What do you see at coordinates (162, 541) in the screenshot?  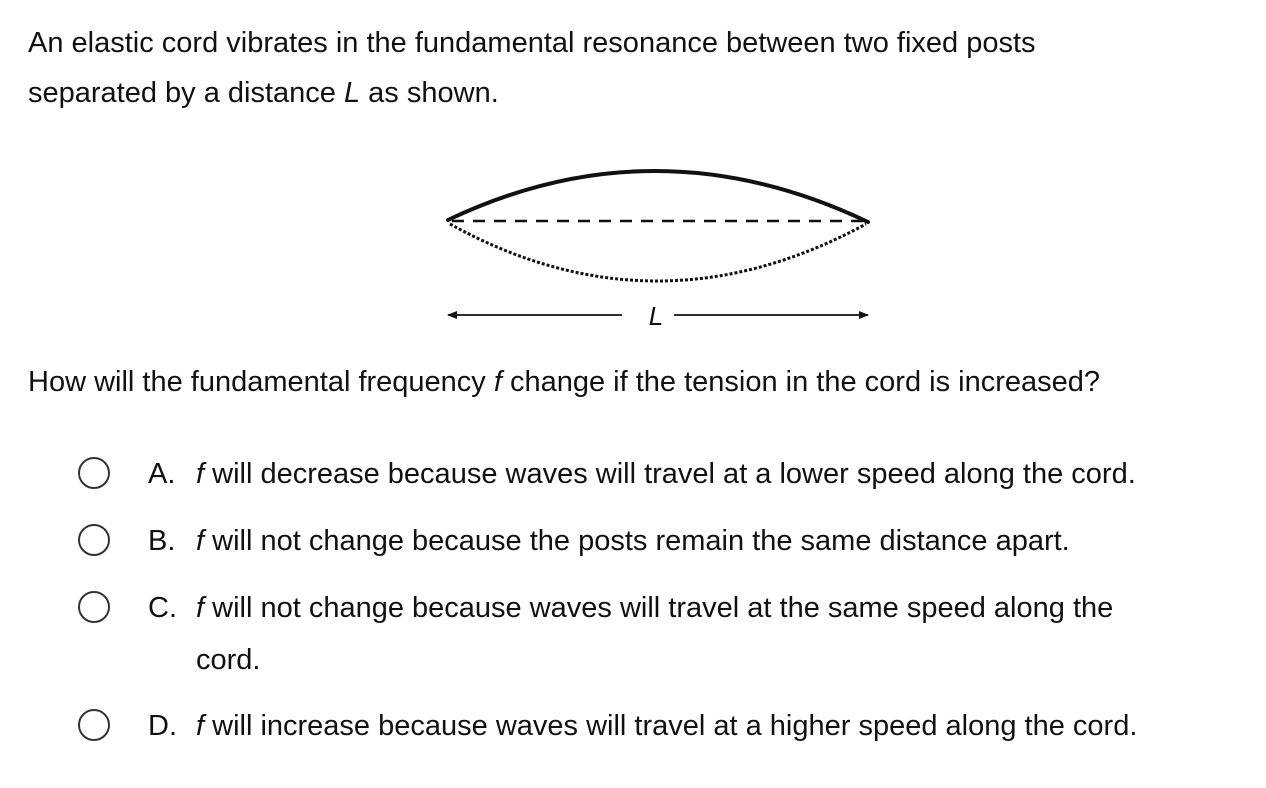 I see `option-b-letter: B.` at bounding box center [162, 541].